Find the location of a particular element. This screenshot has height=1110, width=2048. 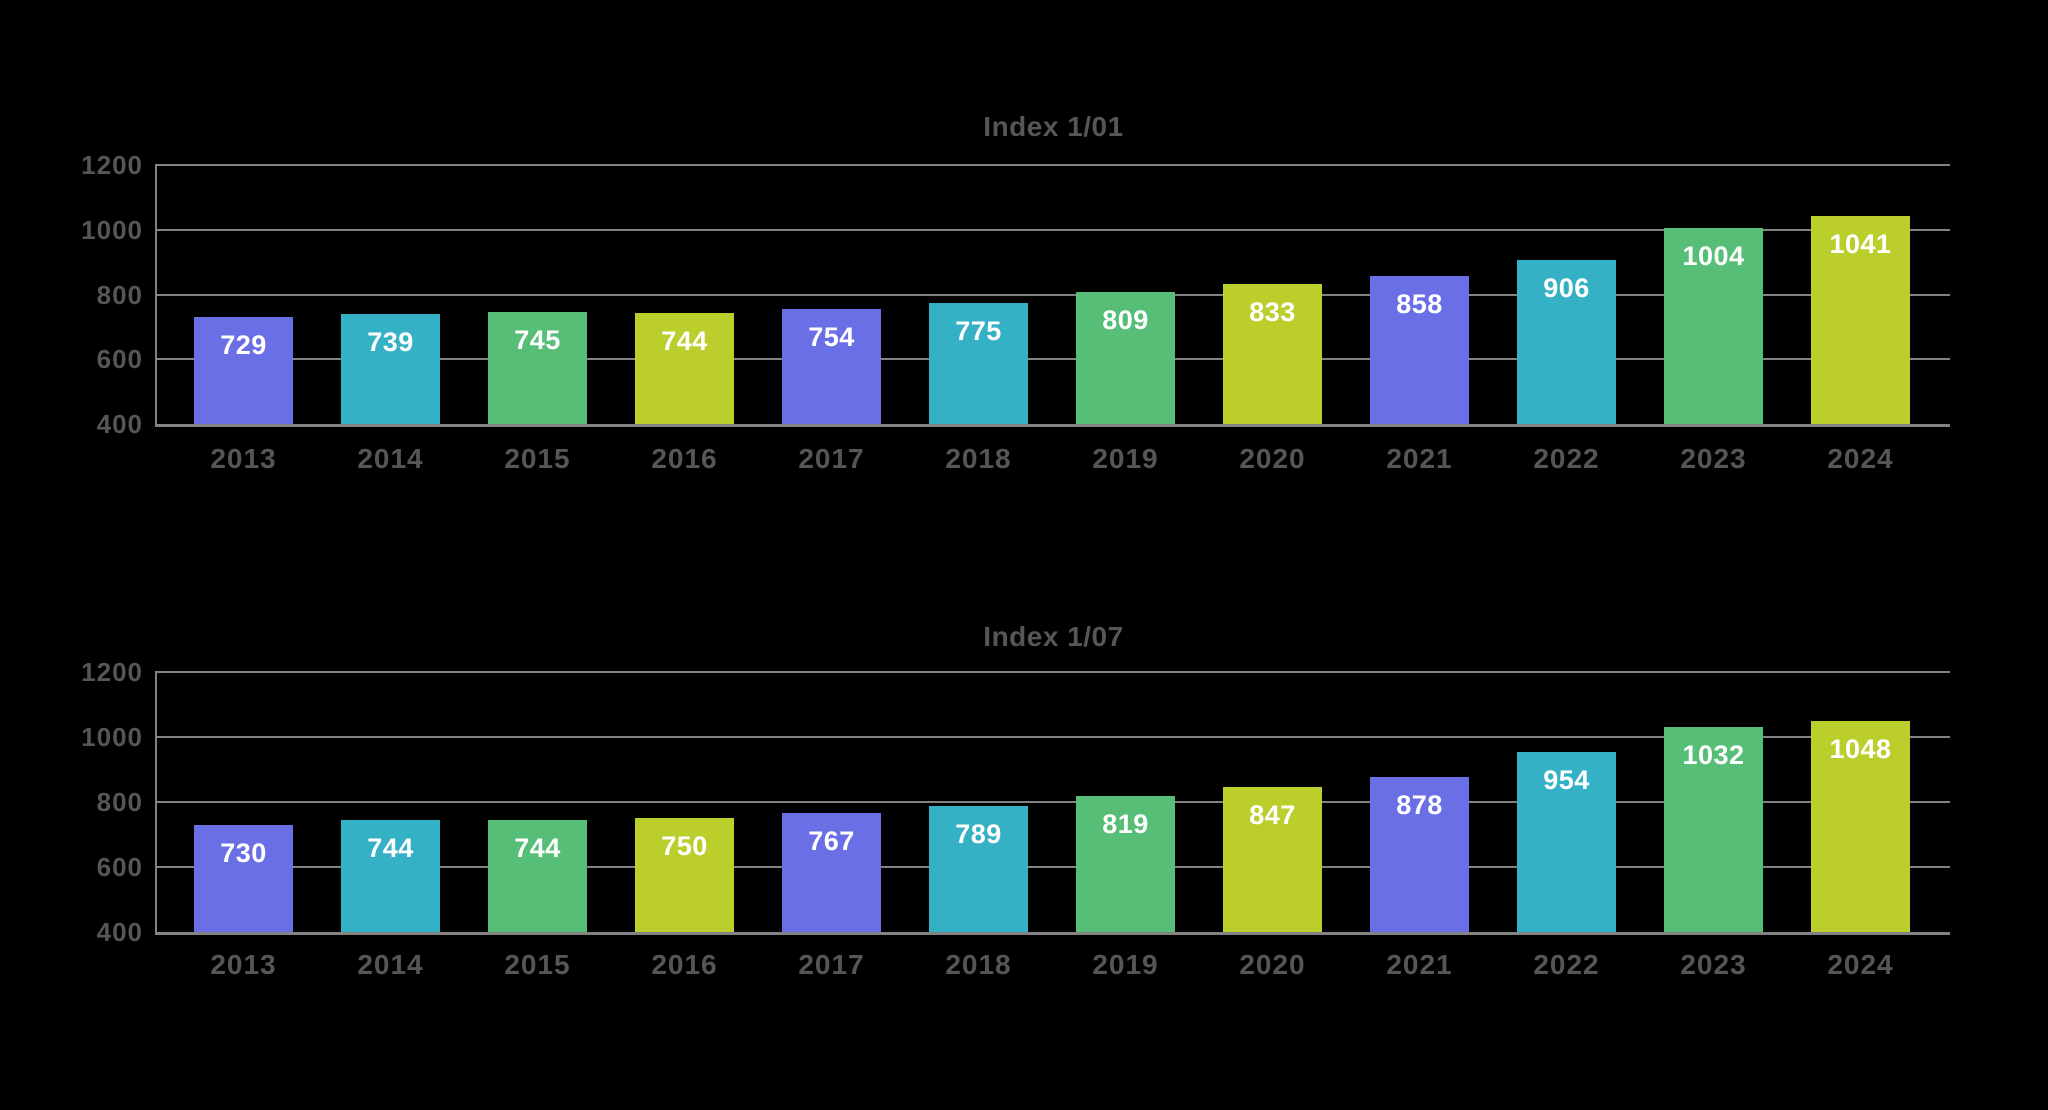

bar-2021: 878 is located at coordinates (1419, 854).